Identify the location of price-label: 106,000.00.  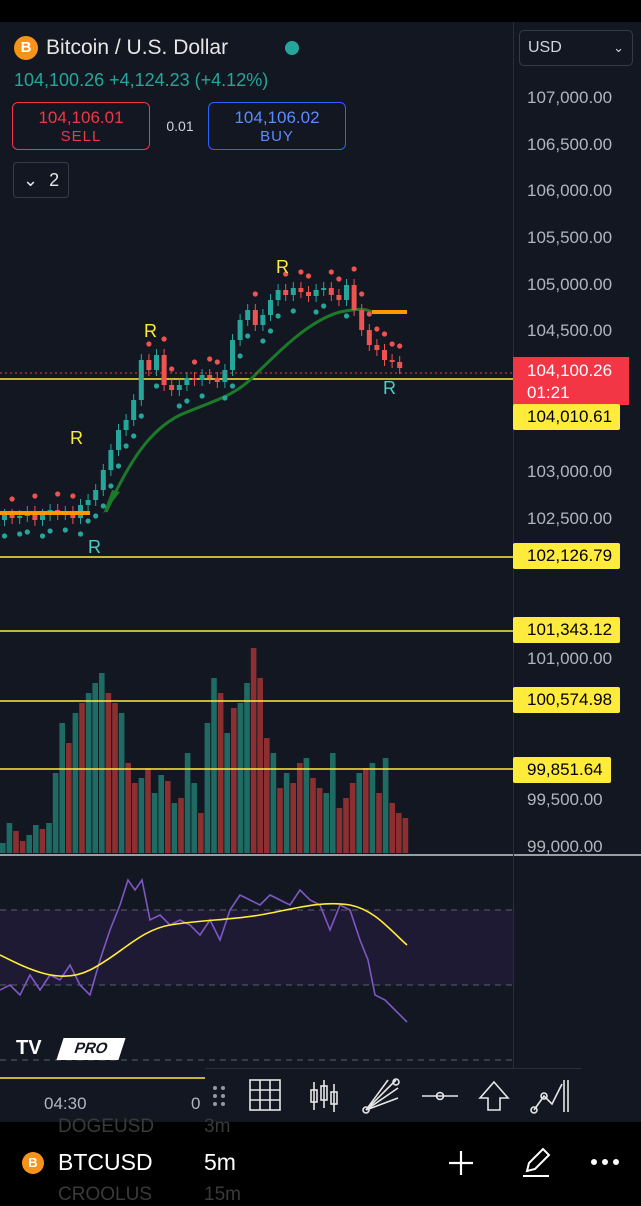
(570, 190).